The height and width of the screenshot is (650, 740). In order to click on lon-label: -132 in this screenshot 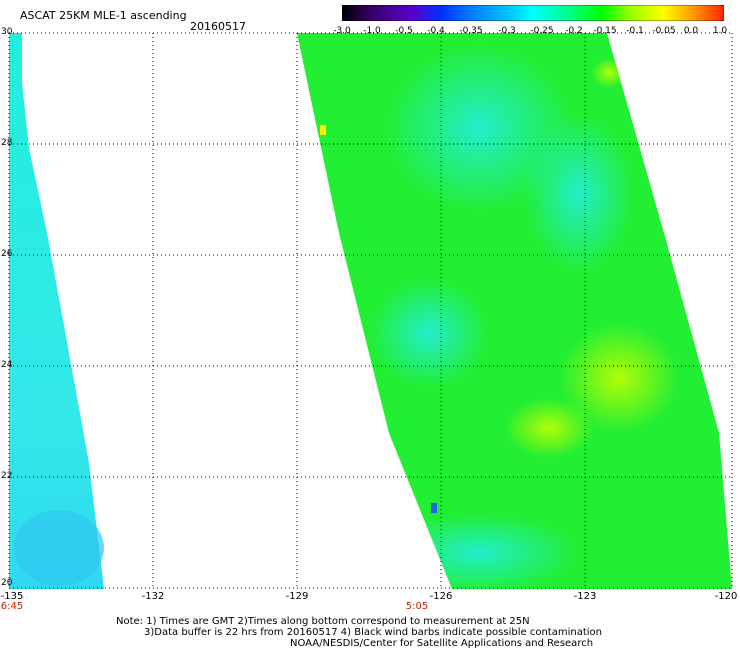, I will do `click(153, 596)`.